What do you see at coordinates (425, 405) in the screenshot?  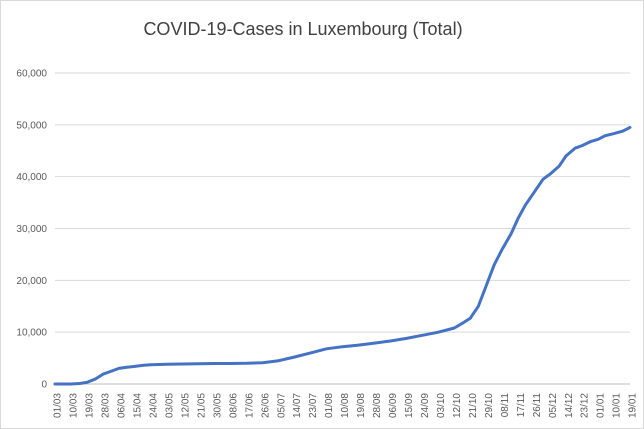 I see `x-tick-label: 24/09` at bounding box center [425, 405].